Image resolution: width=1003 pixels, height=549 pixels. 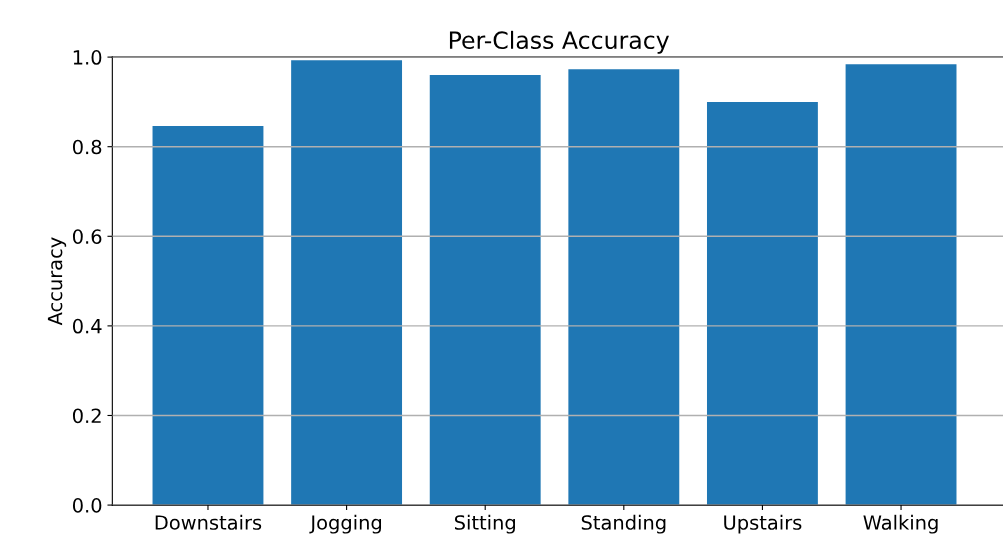 I want to click on y-tick-label: 0.8, so click(x=87, y=147).